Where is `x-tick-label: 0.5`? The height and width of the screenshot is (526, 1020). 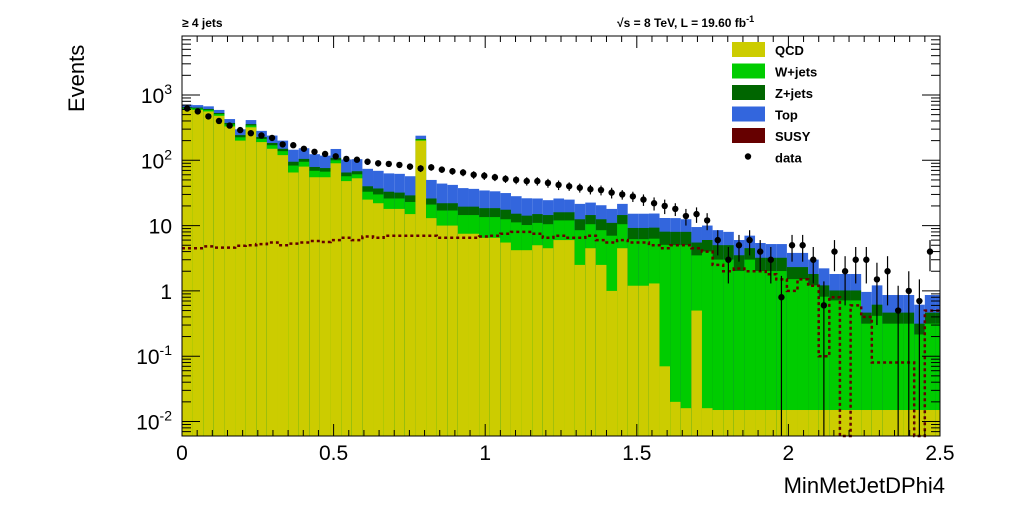
x-tick-label: 0.5 is located at coordinates (333, 453).